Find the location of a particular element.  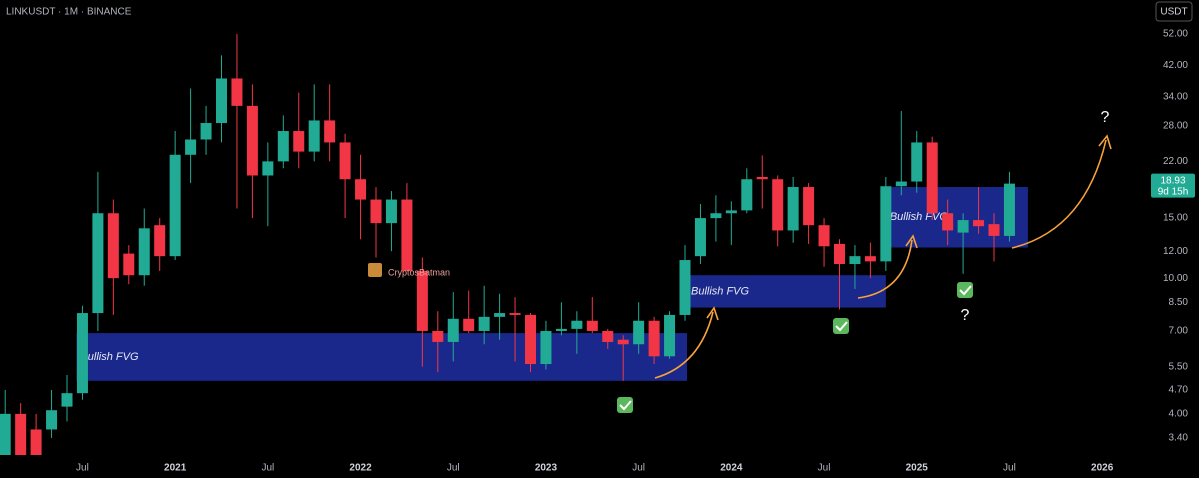

y-tick-label: 3.40 is located at coordinates (1179, 438).